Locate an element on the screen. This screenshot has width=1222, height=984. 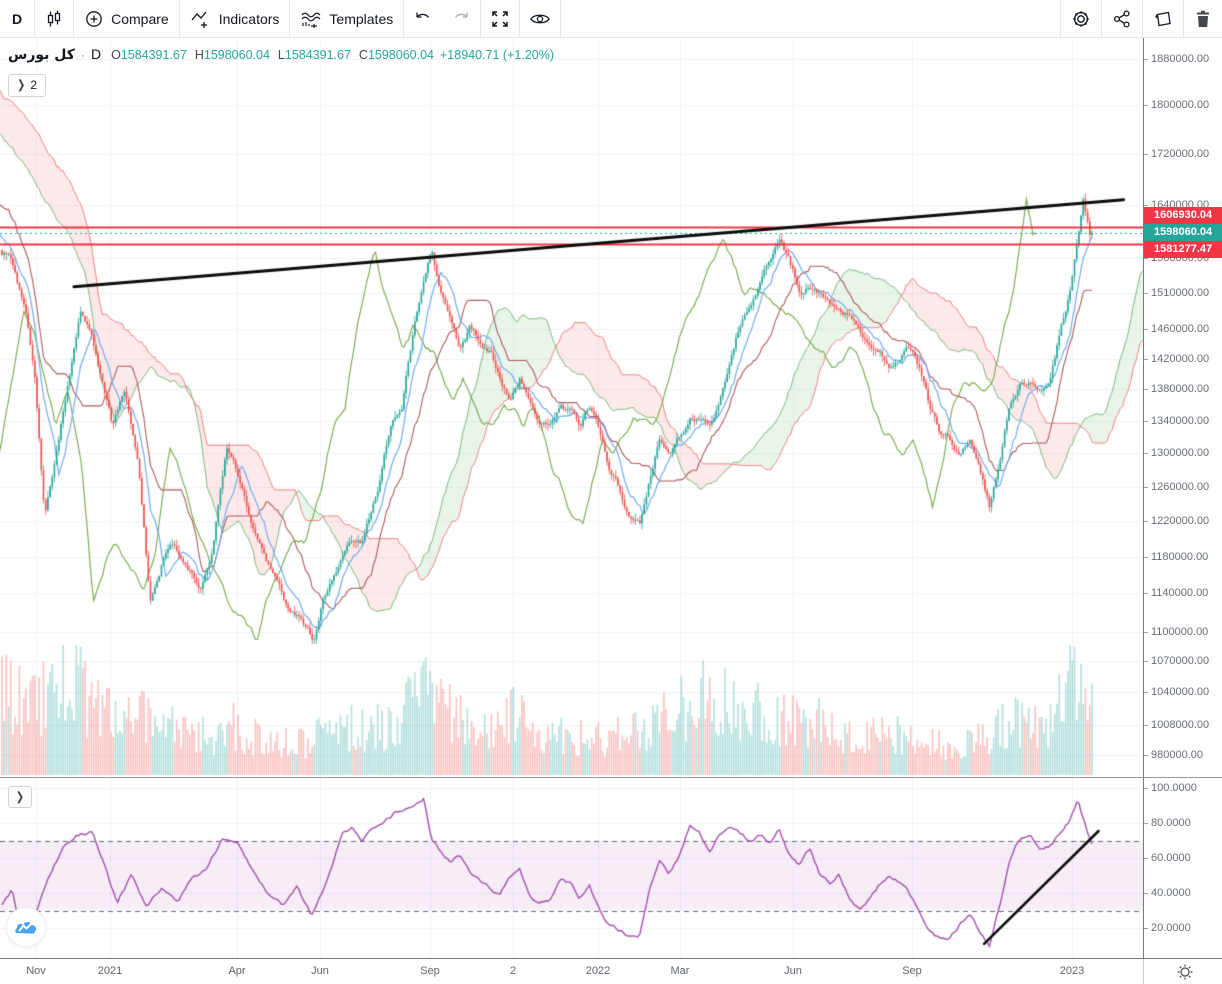
last-price-label: 1598060.04 is located at coordinates (1183, 233).